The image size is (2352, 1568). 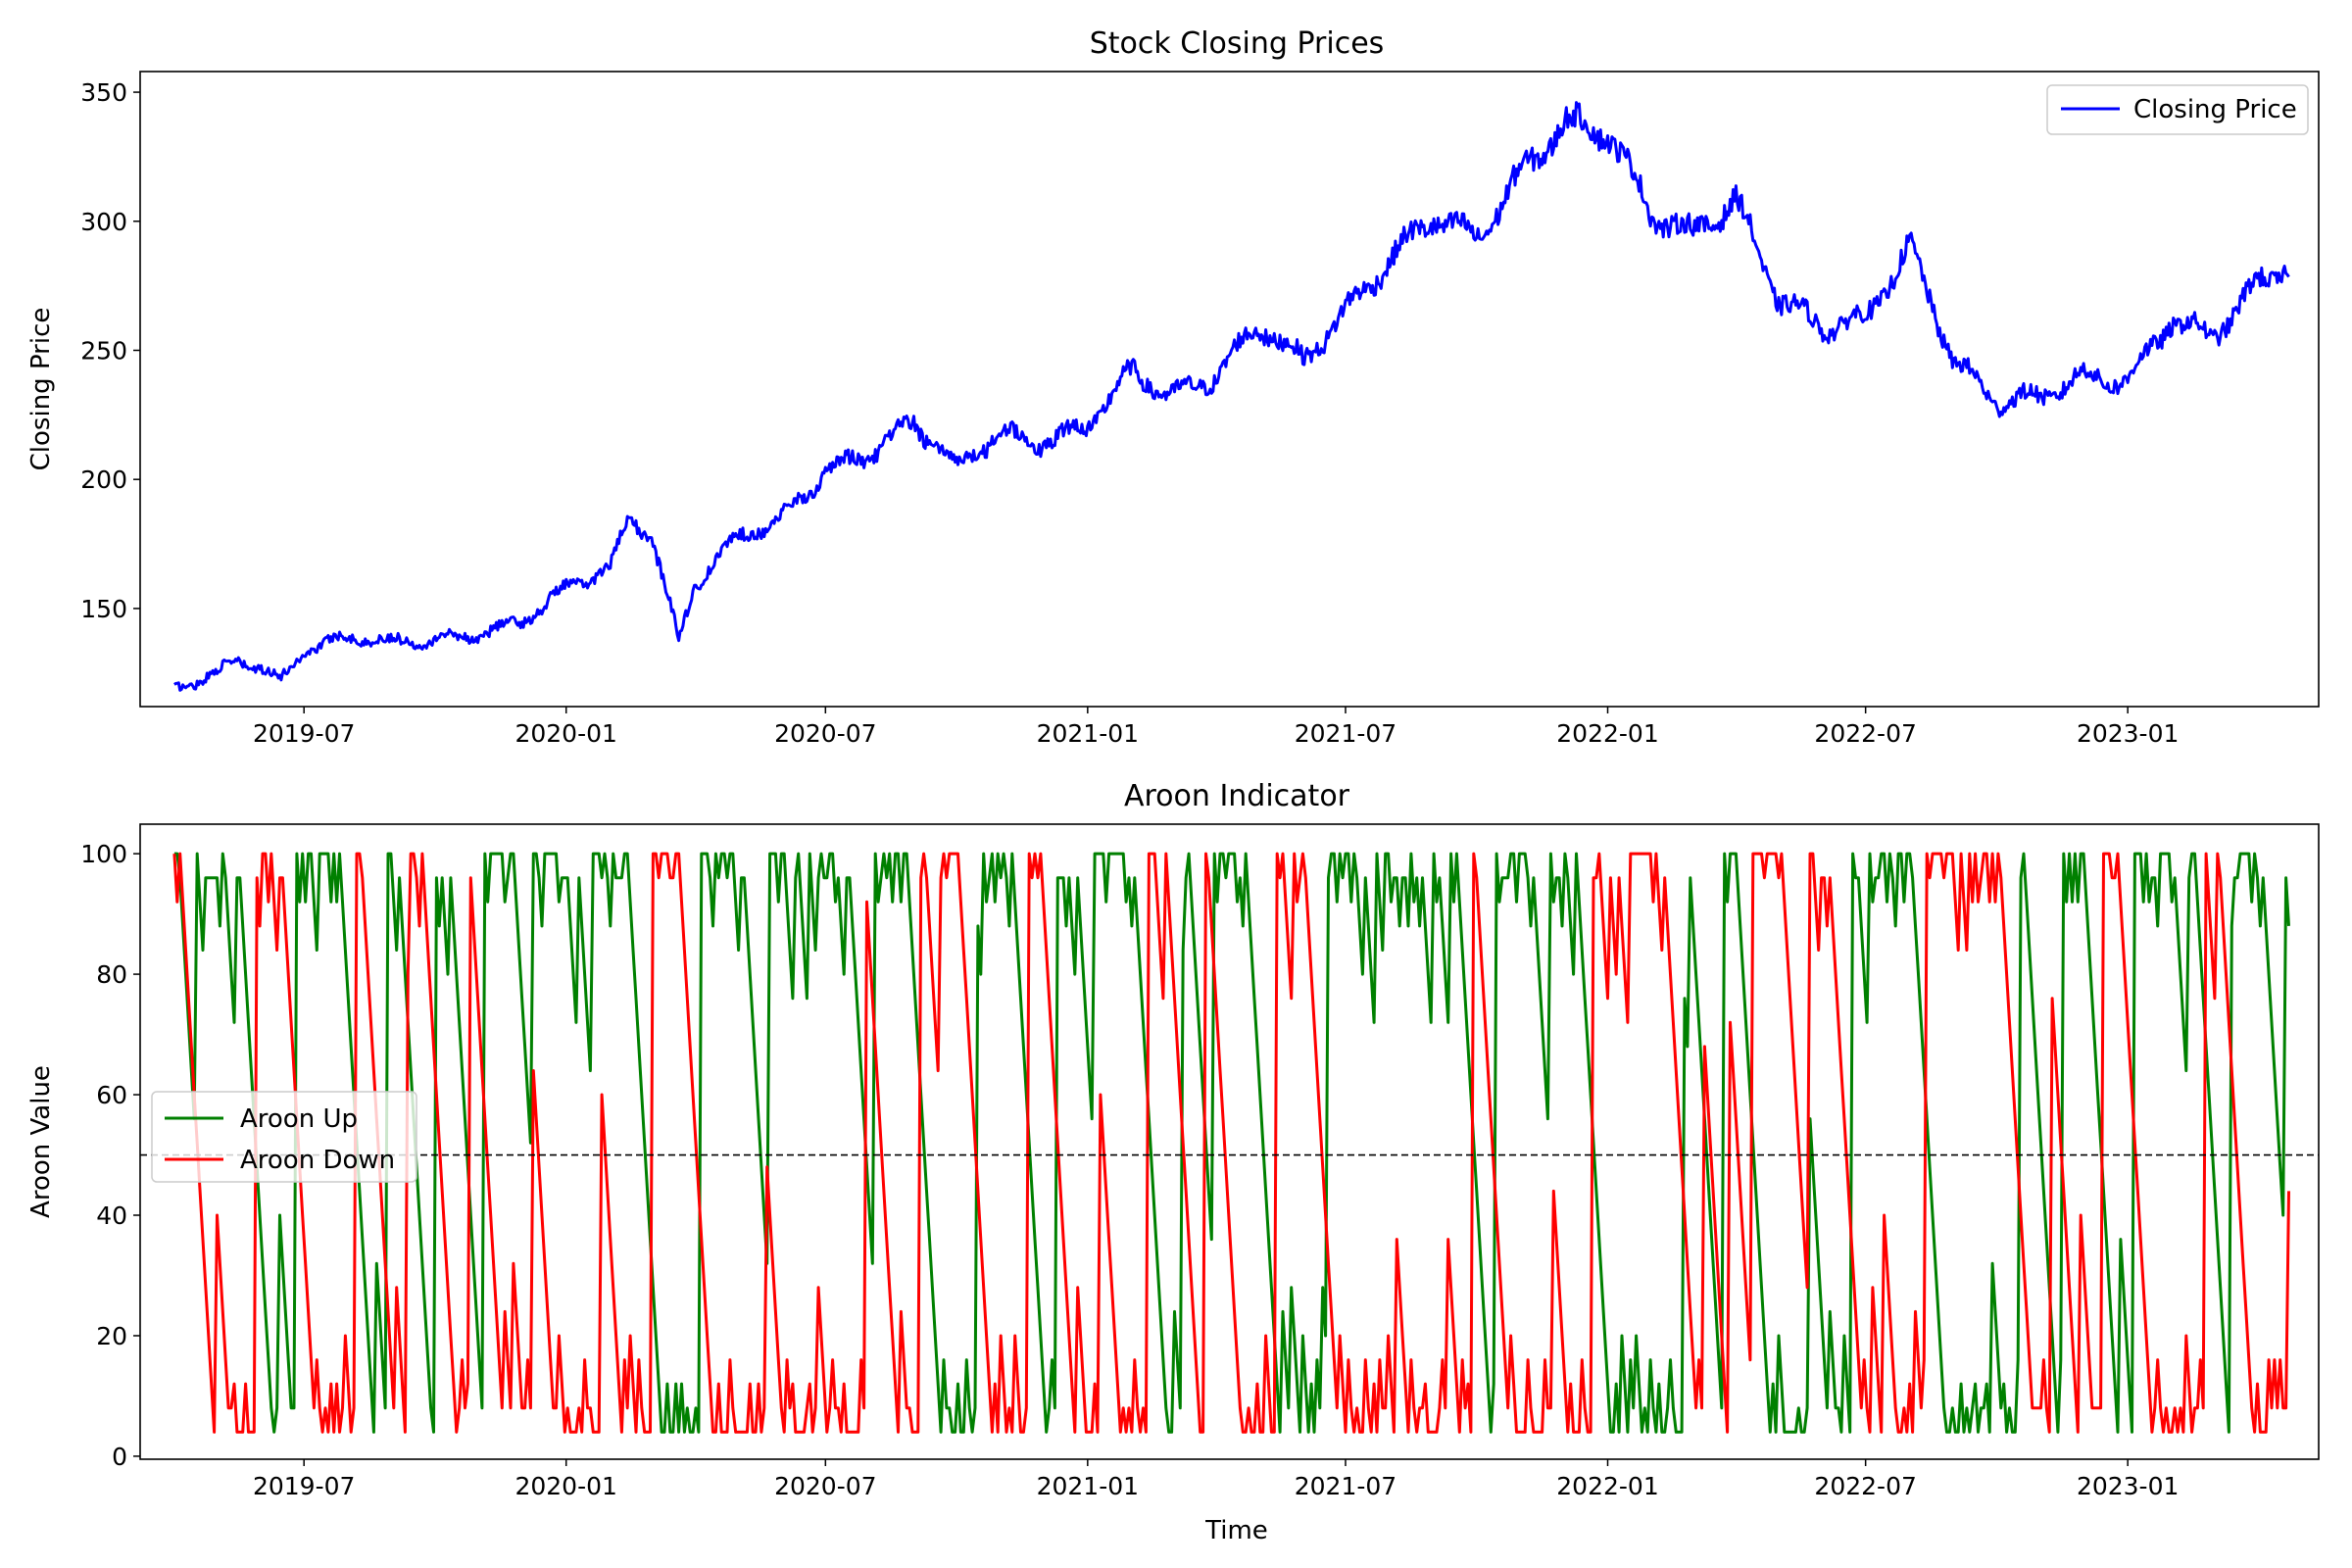 What do you see at coordinates (317, 1160) in the screenshot?
I see `legend-label-aroon-down: Aroon Down` at bounding box center [317, 1160].